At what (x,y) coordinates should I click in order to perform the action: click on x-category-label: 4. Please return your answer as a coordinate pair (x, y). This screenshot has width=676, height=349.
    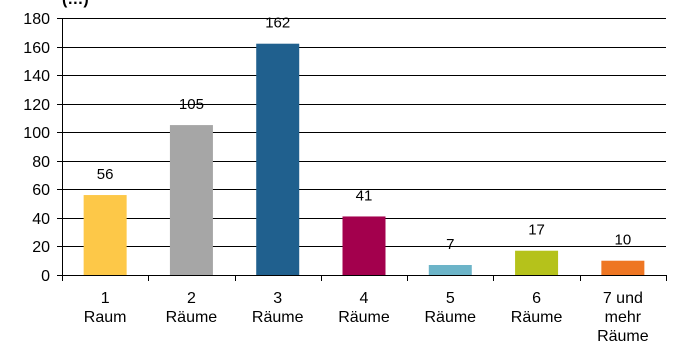
    Looking at the image, I should click on (364, 298).